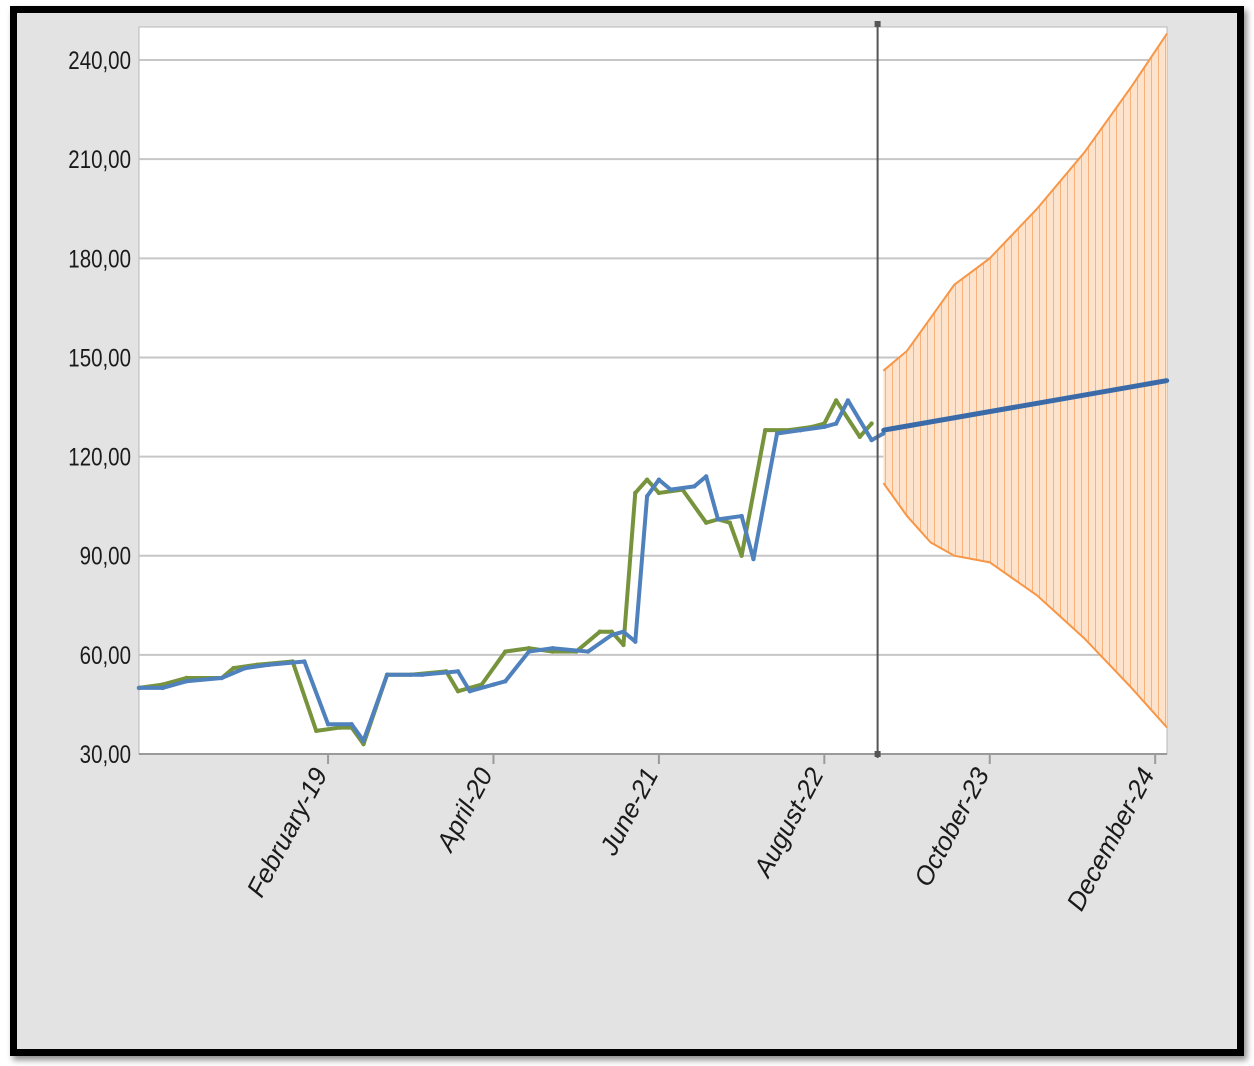  What do you see at coordinates (952, 826) in the screenshot?
I see `x-tick-label: October-23` at bounding box center [952, 826].